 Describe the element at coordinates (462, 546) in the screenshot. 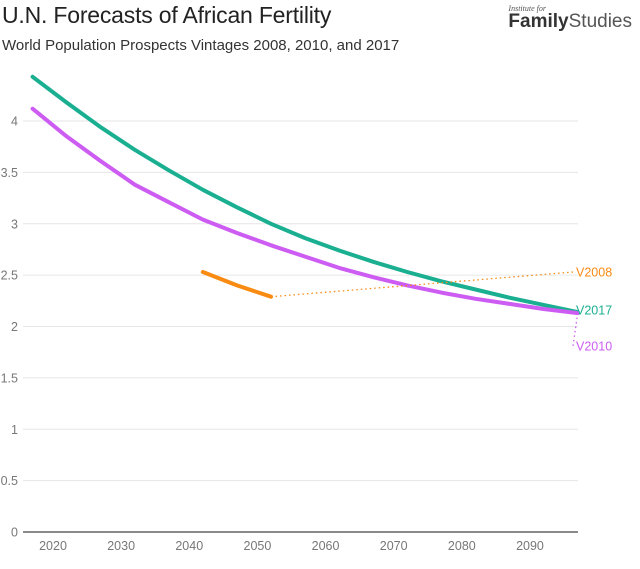

I see `x-tick-label: 2080` at that location.